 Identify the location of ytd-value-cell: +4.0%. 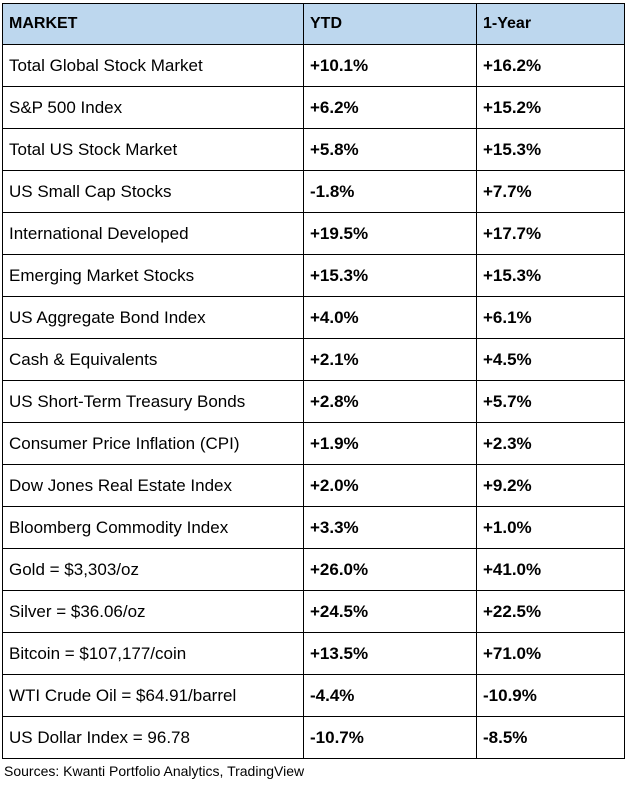
(390, 317).